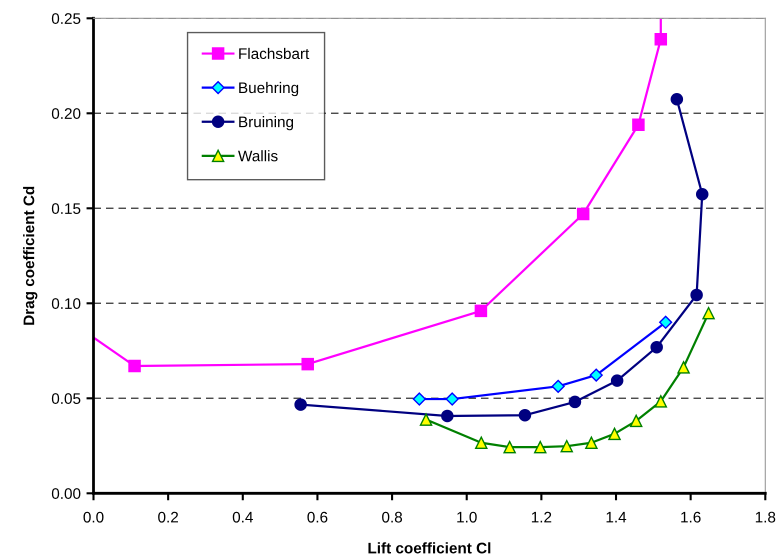 This screenshot has width=779, height=558. What do you see at coordinates (93, 517) in the screenshot?
I see `x-tick-label: 0.0` at bounding box center [93, 517].